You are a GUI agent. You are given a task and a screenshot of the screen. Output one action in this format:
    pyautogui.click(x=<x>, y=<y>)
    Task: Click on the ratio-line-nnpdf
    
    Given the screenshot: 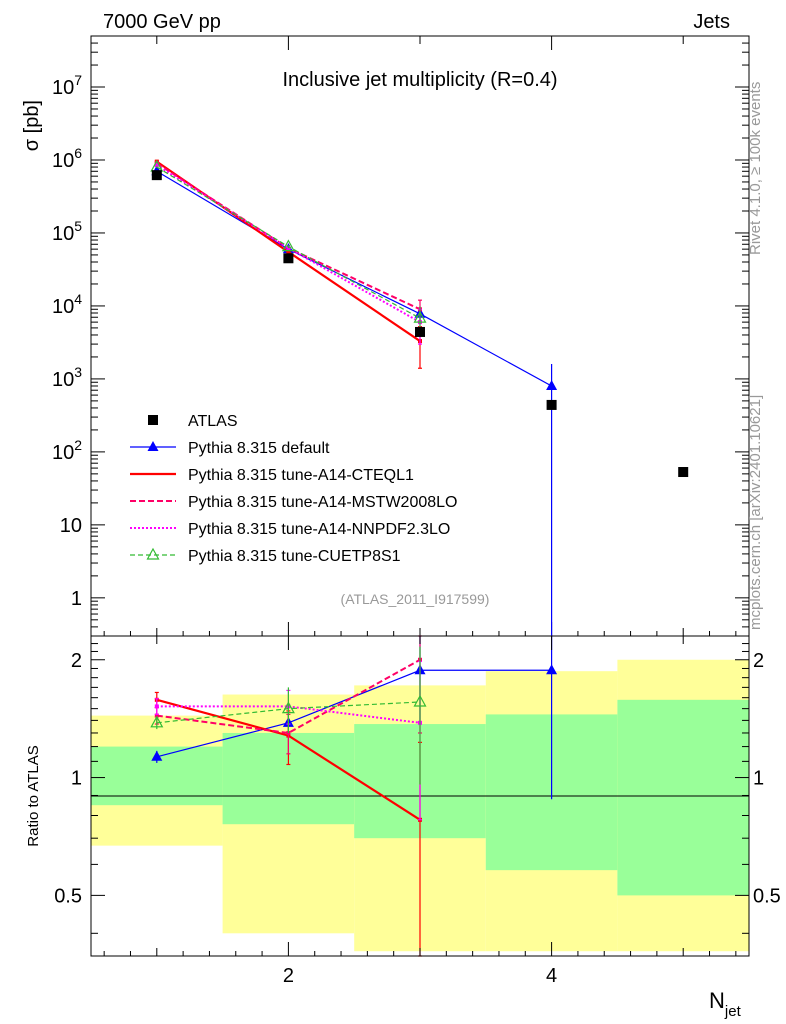 What is the action you would take?
    pyautogui.click(x=288, y=714)
    